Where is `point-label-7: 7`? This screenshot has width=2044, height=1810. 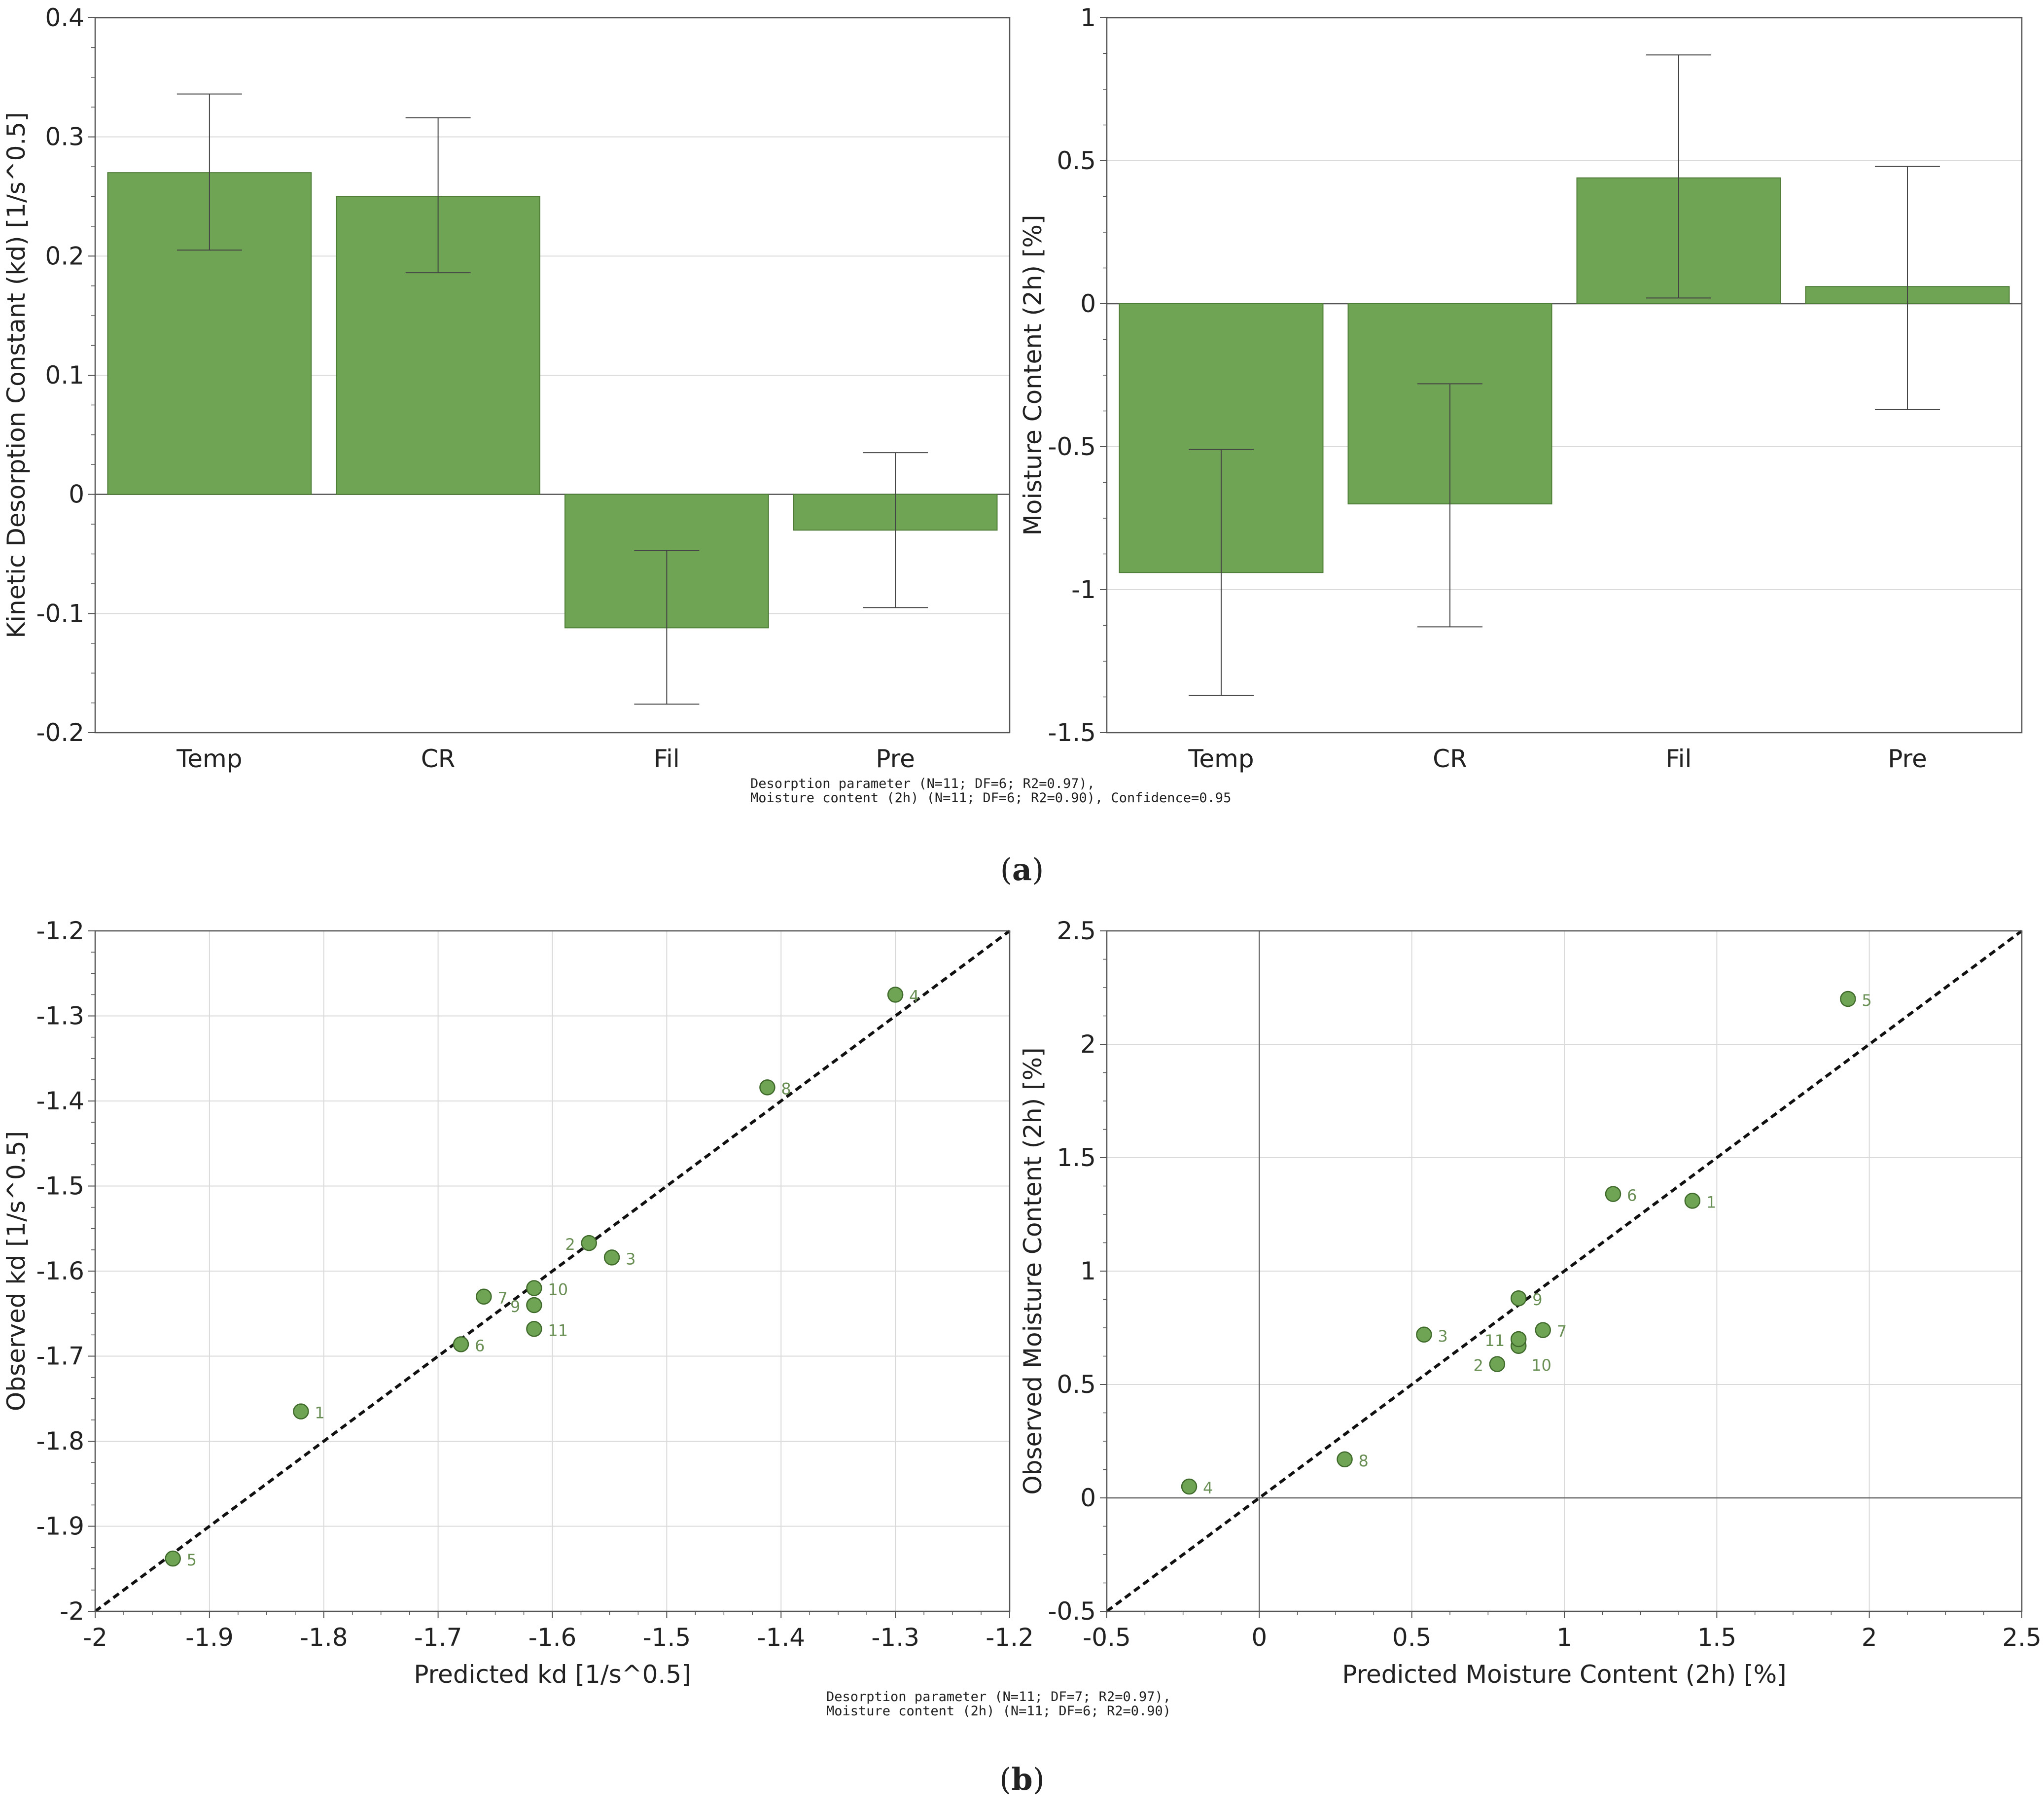 point-label-7: 7 is located at coordinates (502, 1298).